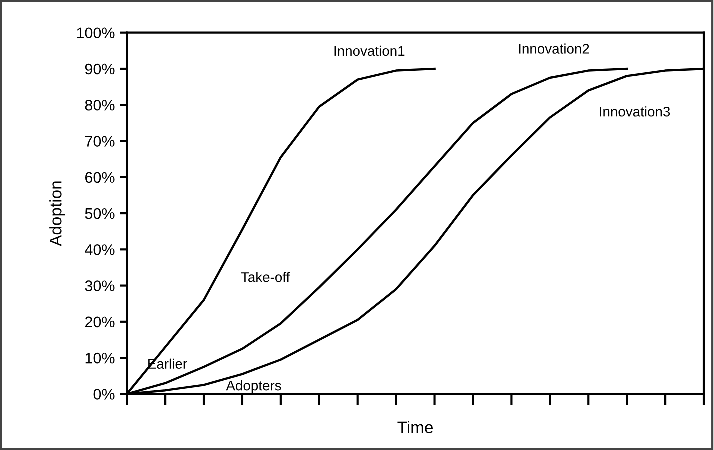 Image resolution: width=714 pixels, height=450 pixels. Describe the element at coordinates (100, 286) in the screenshot. I see `y-tick-label: 30%` at that location.